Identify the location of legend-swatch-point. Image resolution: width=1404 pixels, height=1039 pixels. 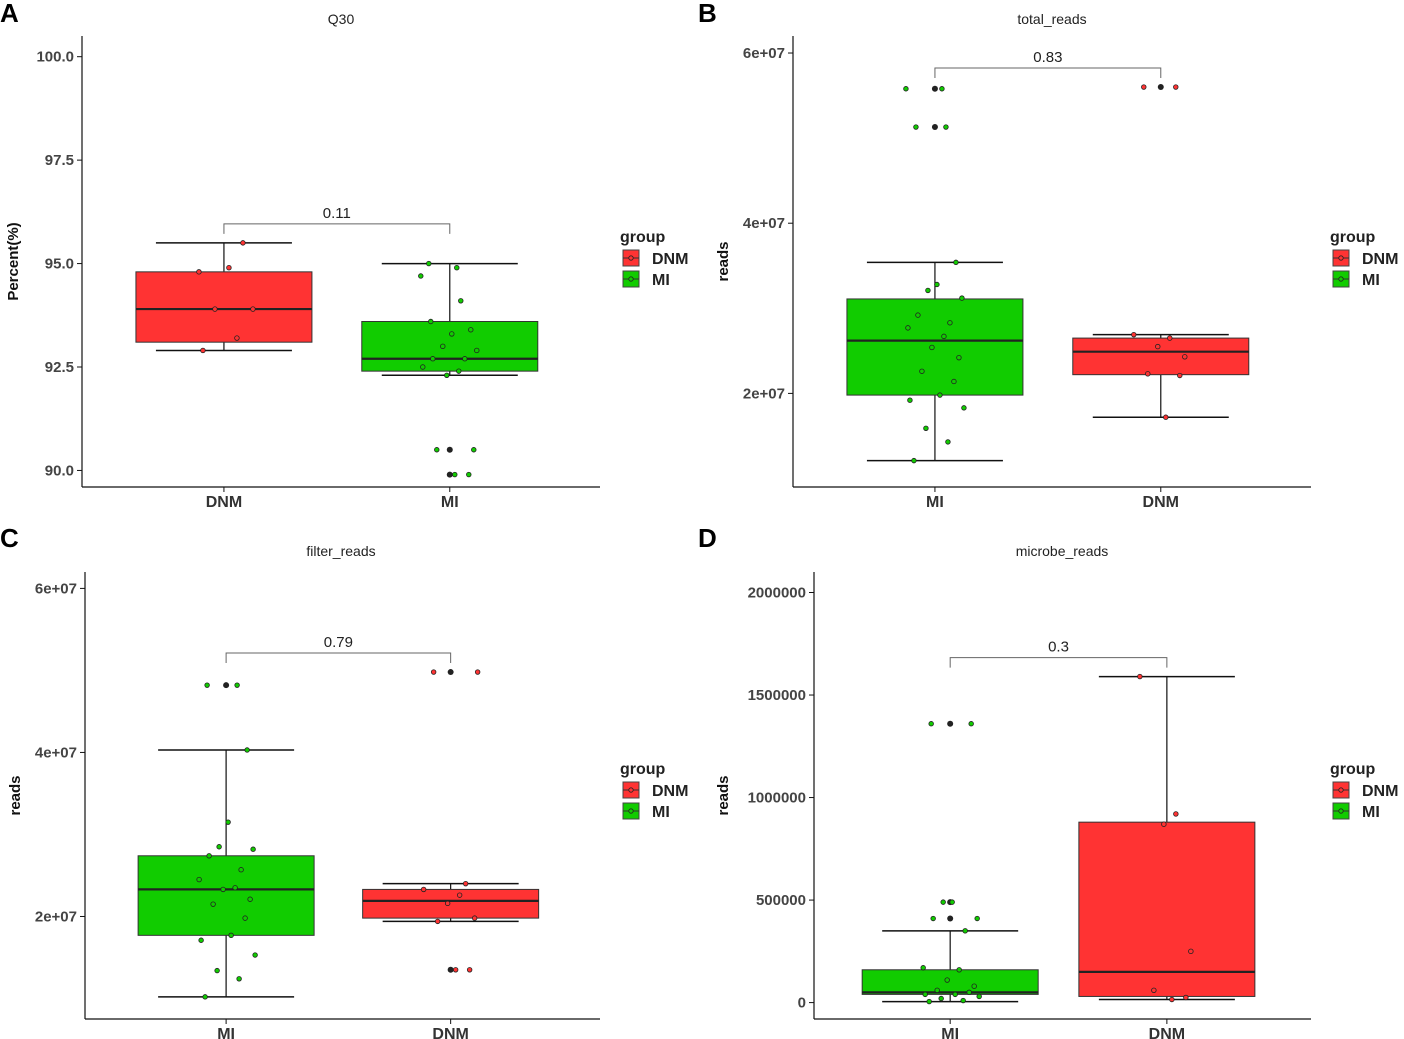
(1341, 790).